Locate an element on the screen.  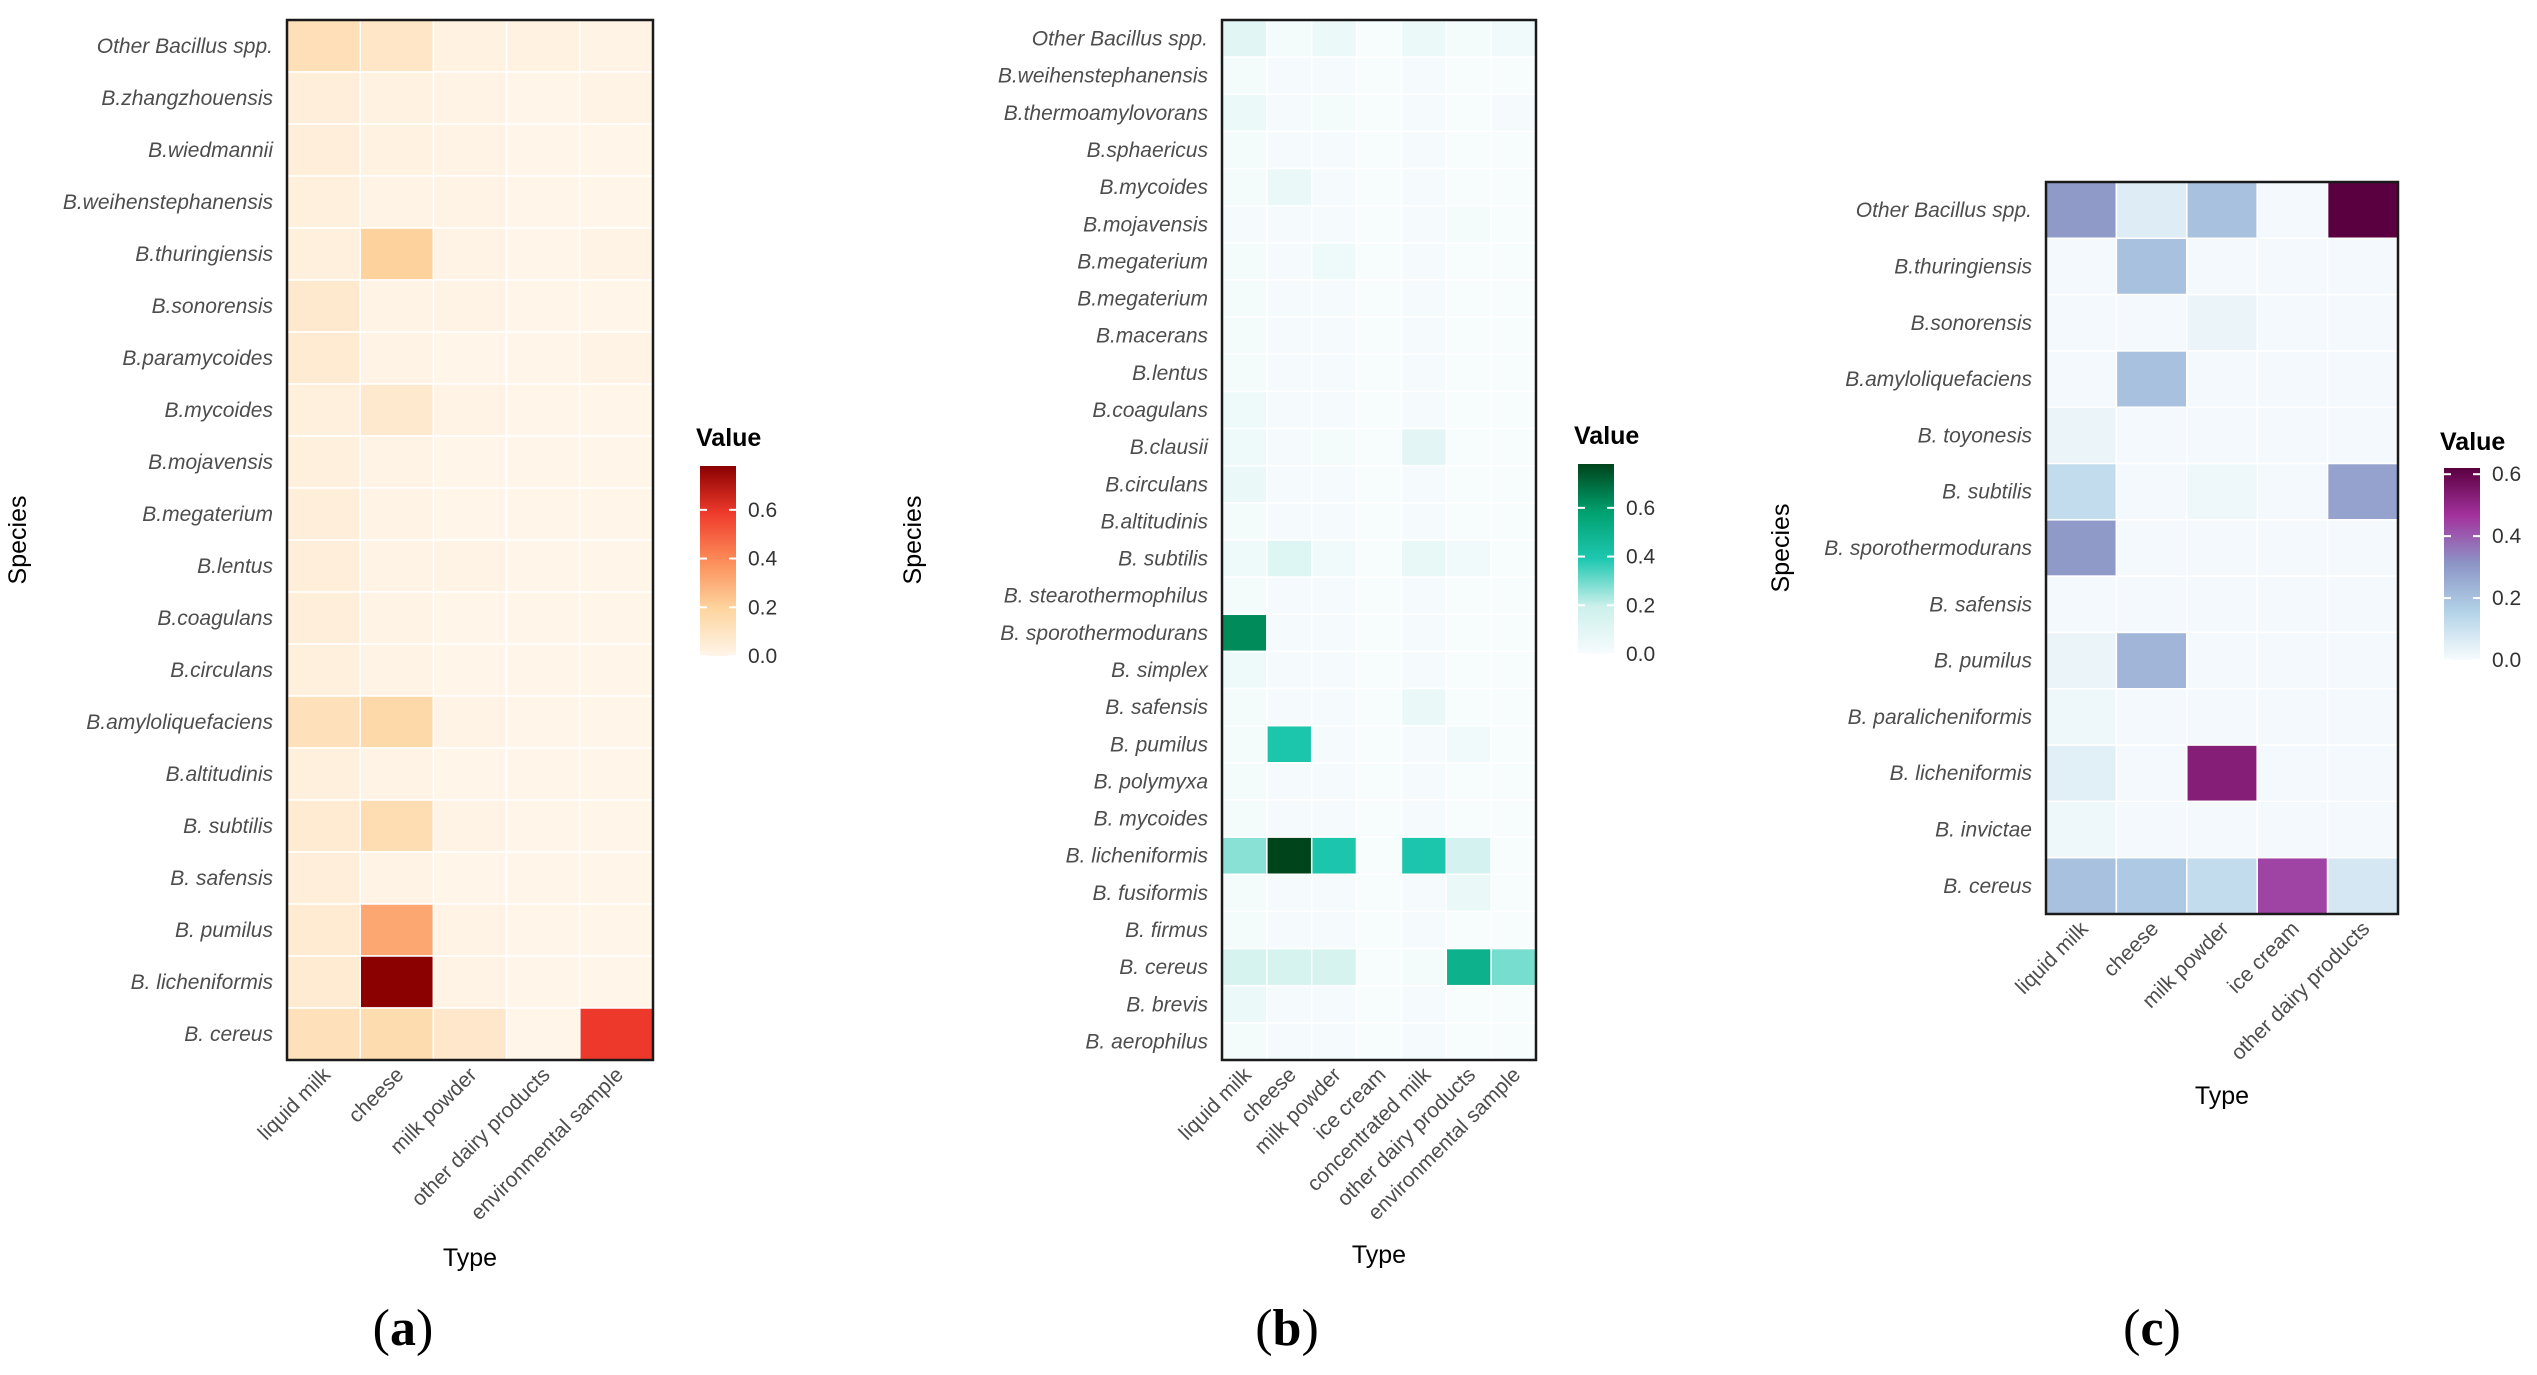
y-tick-label: B. brevis is located at coordinates (1167, 1004).